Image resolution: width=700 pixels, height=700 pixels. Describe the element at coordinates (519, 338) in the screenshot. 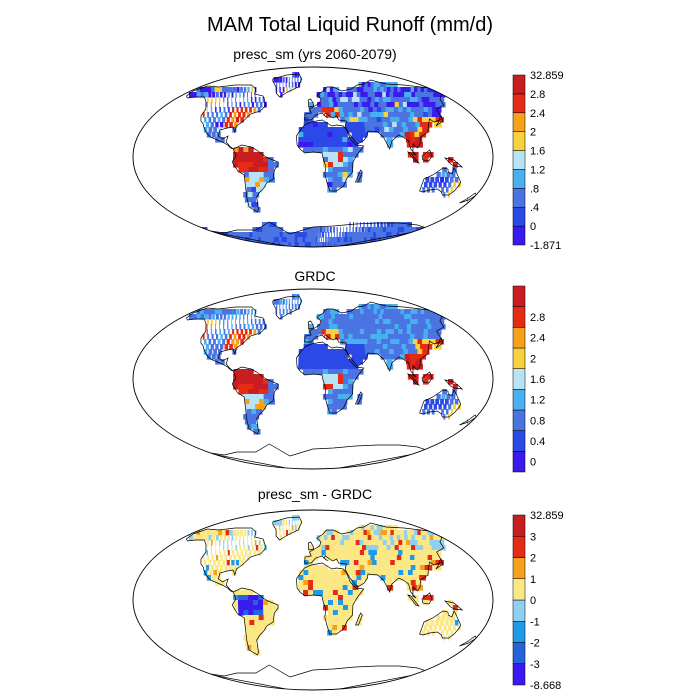

I see `colorbar-box` at that location.